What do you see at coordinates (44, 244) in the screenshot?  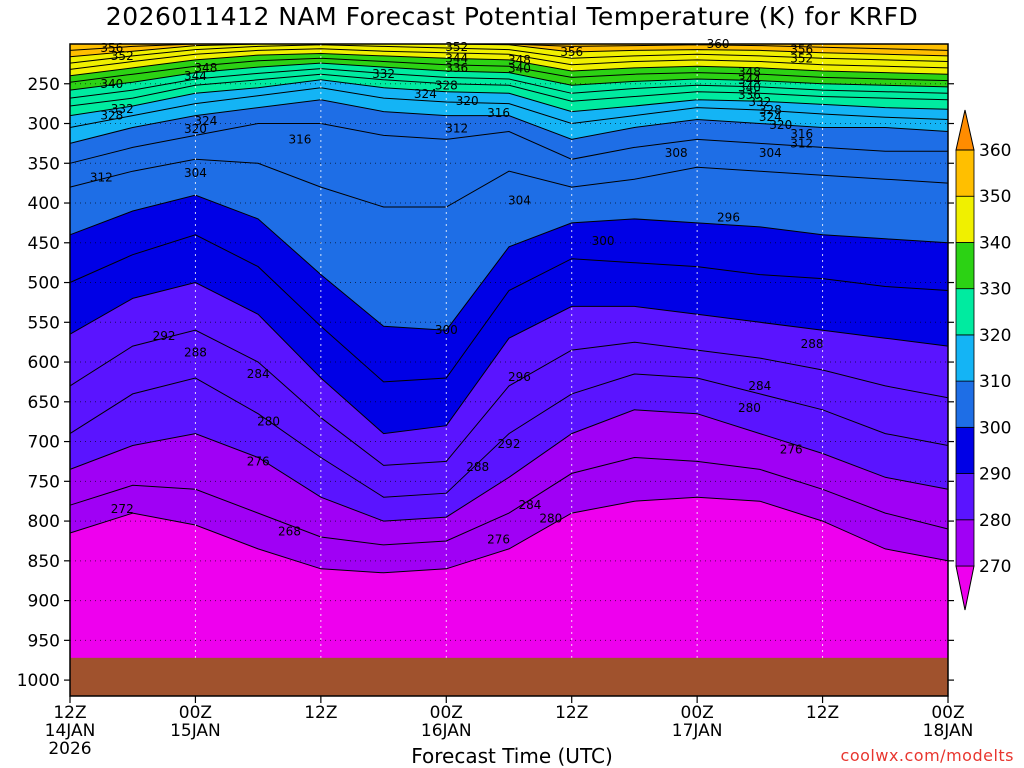 I see `y-tick-label: 450` at bounding box center [44, 244].